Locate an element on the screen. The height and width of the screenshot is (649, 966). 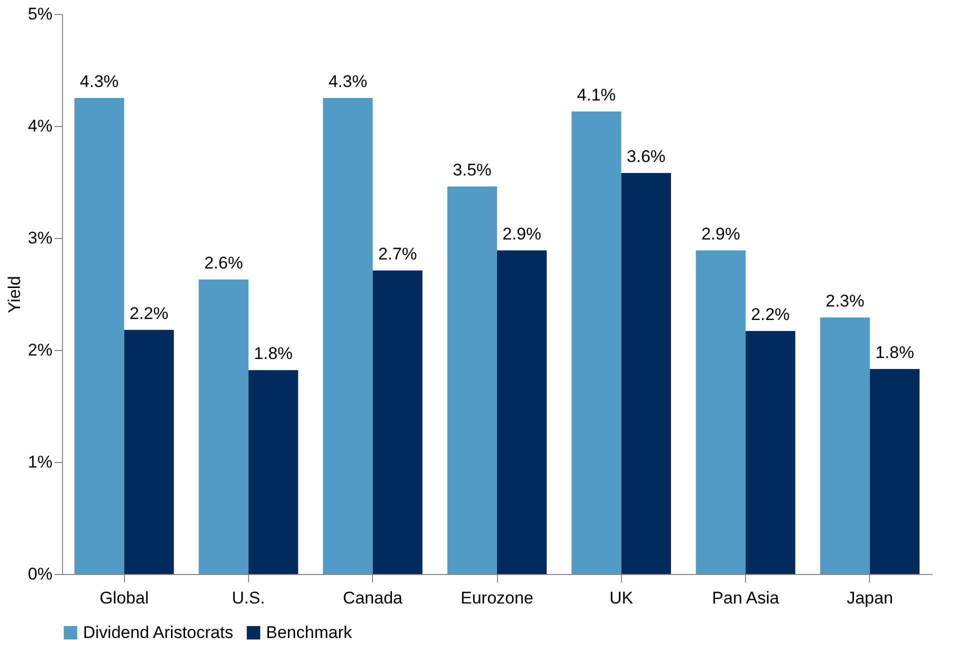
data-label: 2.6% is located at coordinates (223, 262).